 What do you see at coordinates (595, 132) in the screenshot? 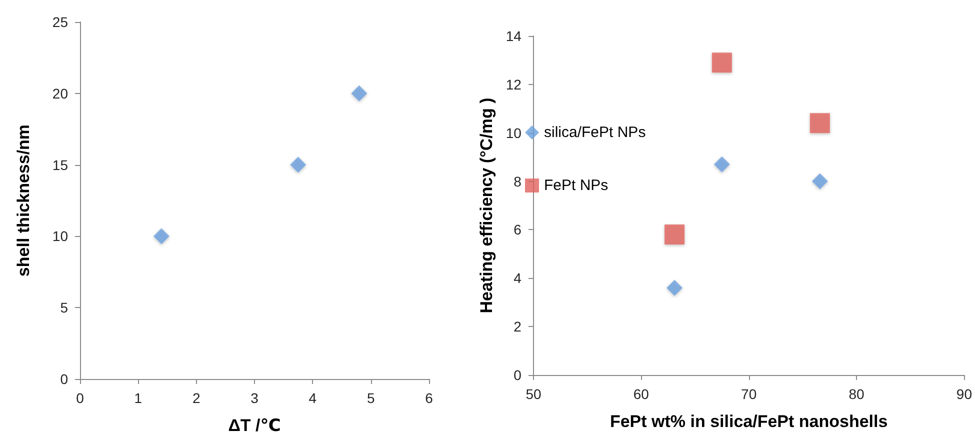
I see `legend-label: silica/FePt NPs` at bounding box center [595, 132].